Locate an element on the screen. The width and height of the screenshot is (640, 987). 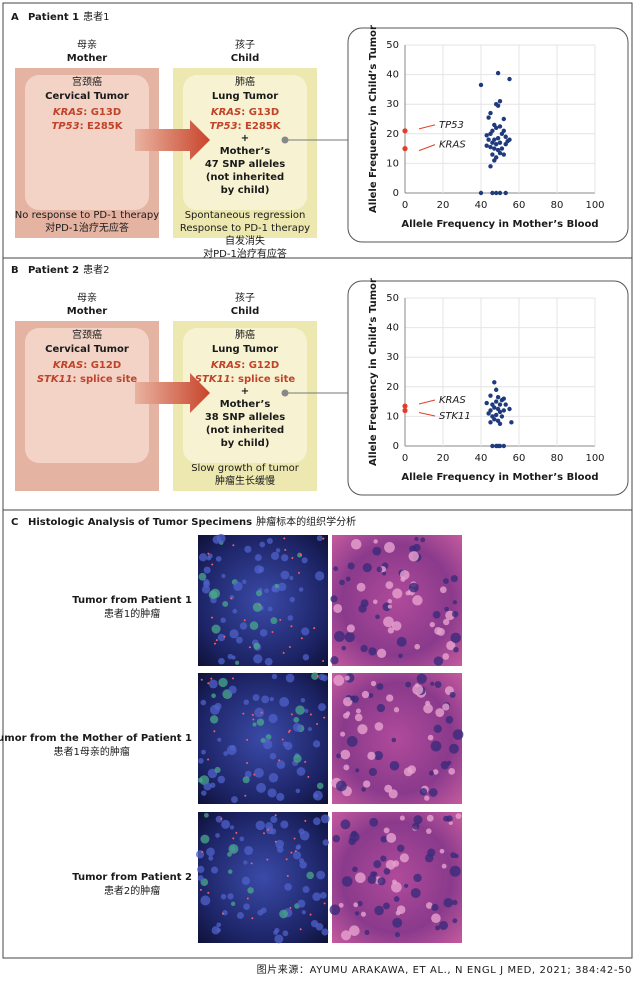
gene: KRAS is located at coordinates (68, 112).